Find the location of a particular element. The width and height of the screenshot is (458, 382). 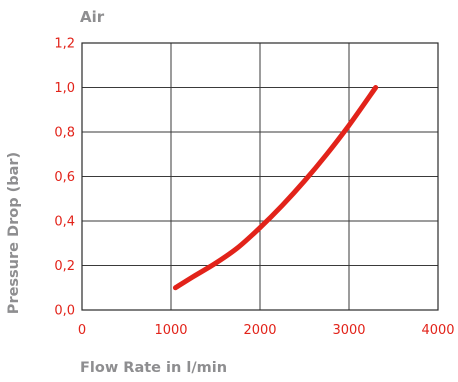

y-tick-label: 0,6 is located at coordinates (64, 177).